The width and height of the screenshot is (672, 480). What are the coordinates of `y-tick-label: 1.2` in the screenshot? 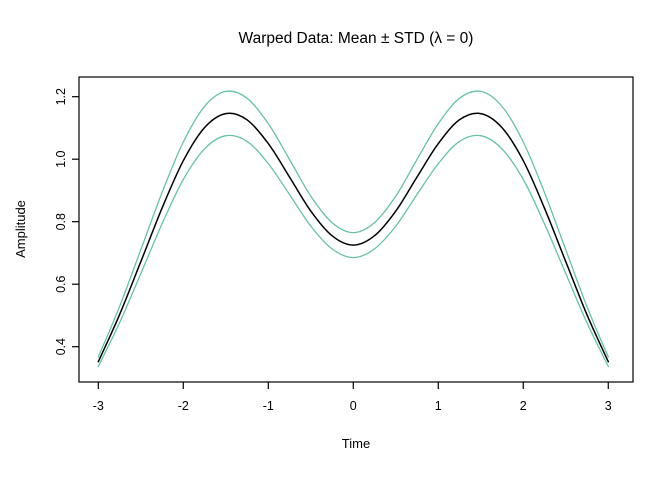 It's located at (61, 96).